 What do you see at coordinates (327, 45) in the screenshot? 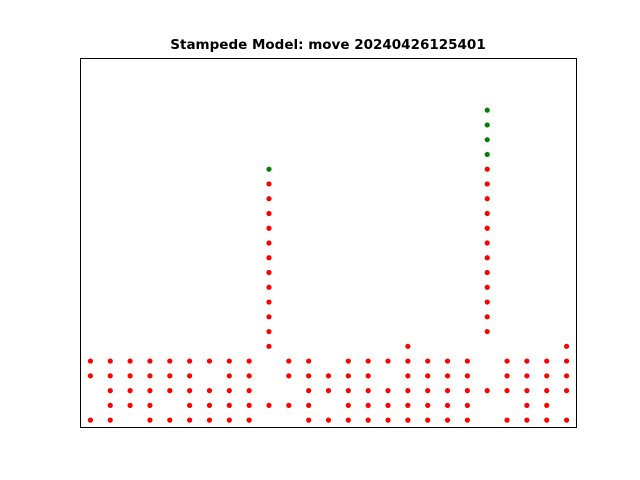
I see `chart-title: Stampede Model: move 20240426125401` at bounding box center [327, 45].